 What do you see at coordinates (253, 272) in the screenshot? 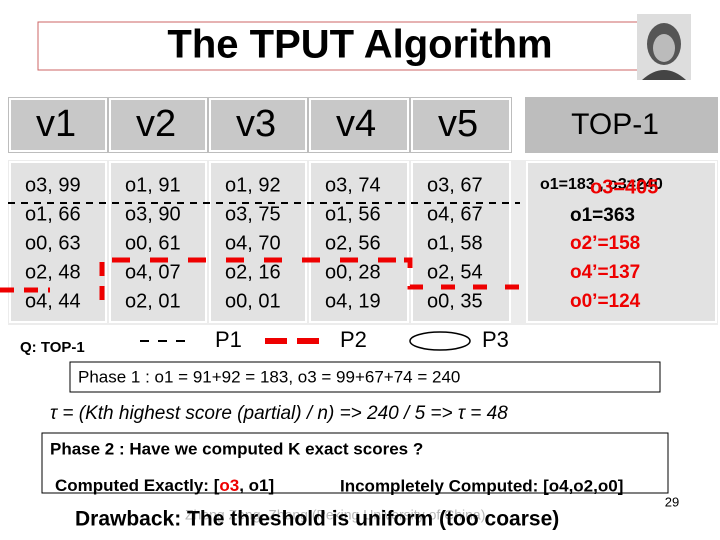
I see `cell: o2, 16` at bounding box center [253, 272].